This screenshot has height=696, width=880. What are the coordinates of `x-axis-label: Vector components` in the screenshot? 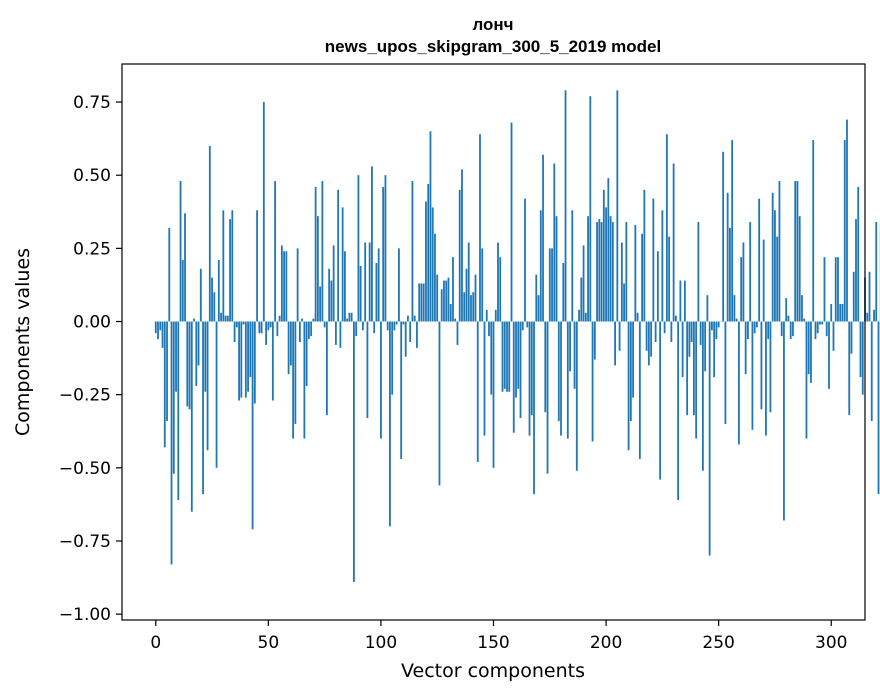 It's located at (493, 671).